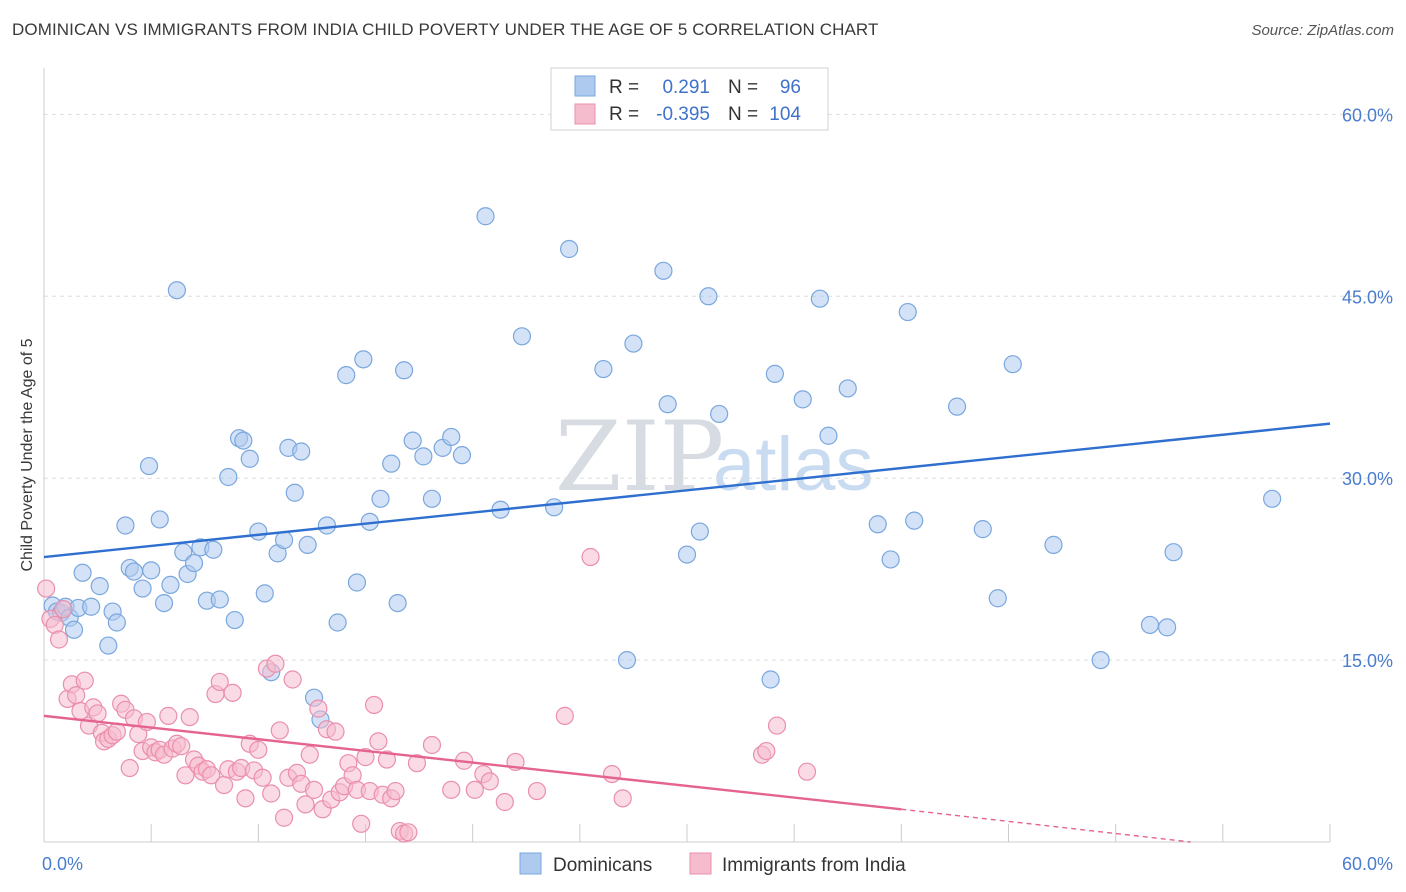 The image size is (1406, 892). I want to click on legend-swatch-india, so click(700, 863).